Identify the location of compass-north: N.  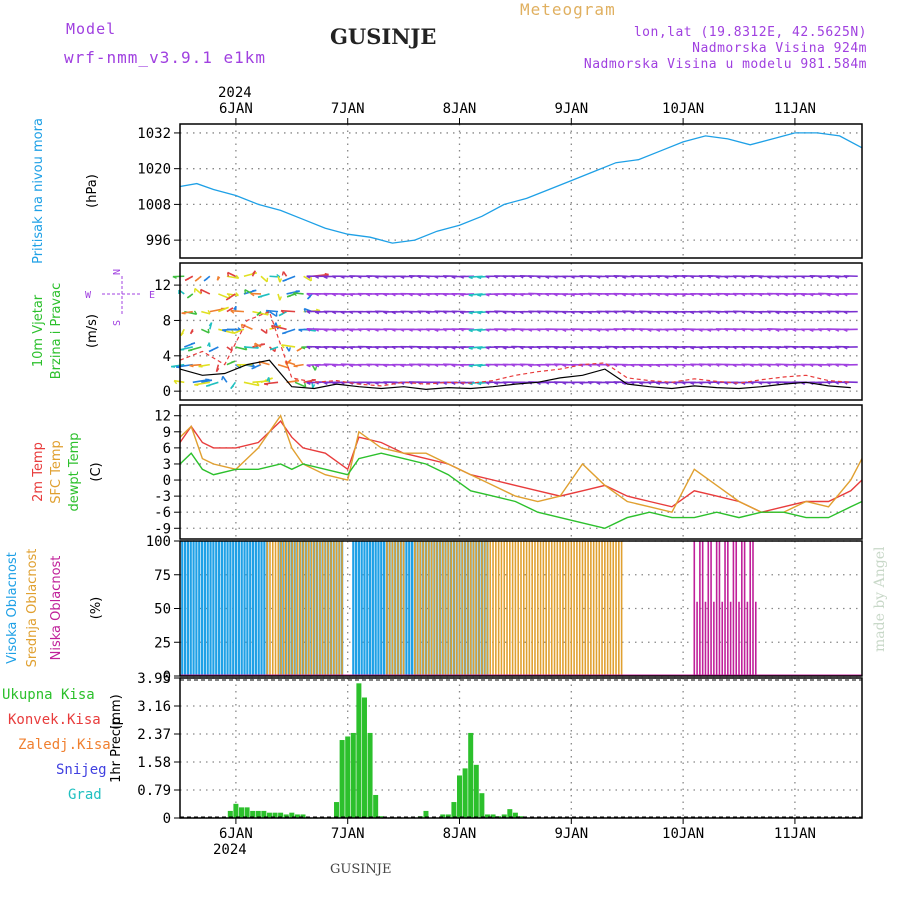
(117, 272).